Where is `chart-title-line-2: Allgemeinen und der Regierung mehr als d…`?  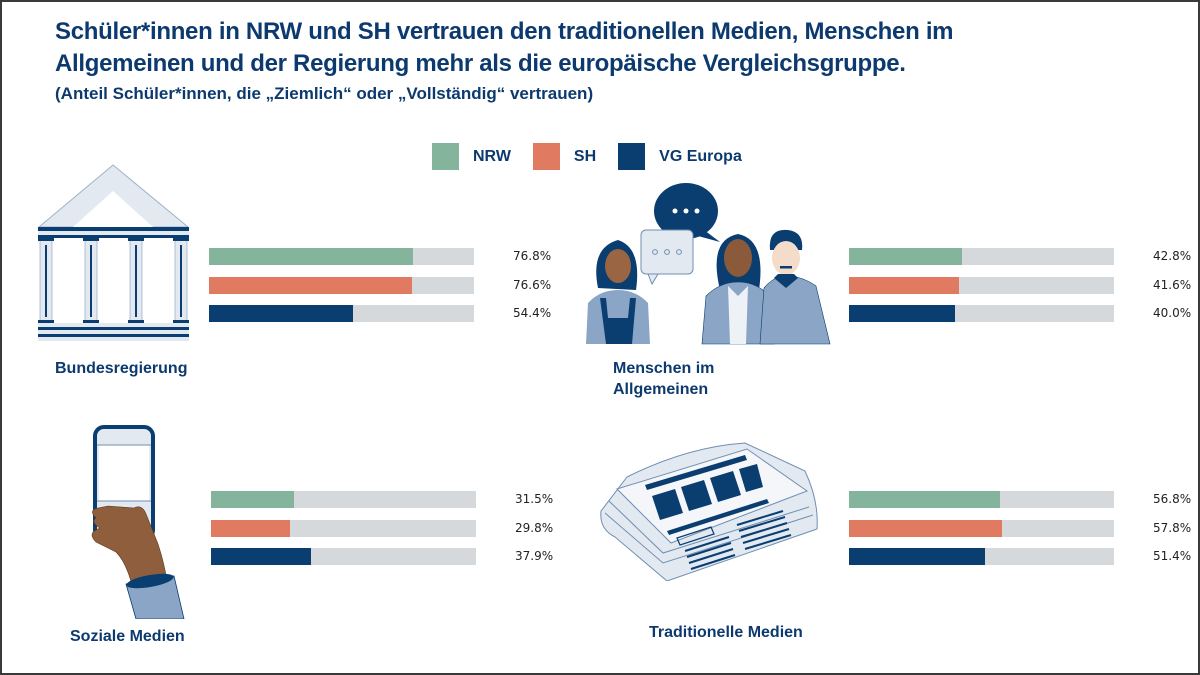
chart-title-line-2: Allgemeinen und der Regierung mehr als d… is located at coordinates (480, 63).